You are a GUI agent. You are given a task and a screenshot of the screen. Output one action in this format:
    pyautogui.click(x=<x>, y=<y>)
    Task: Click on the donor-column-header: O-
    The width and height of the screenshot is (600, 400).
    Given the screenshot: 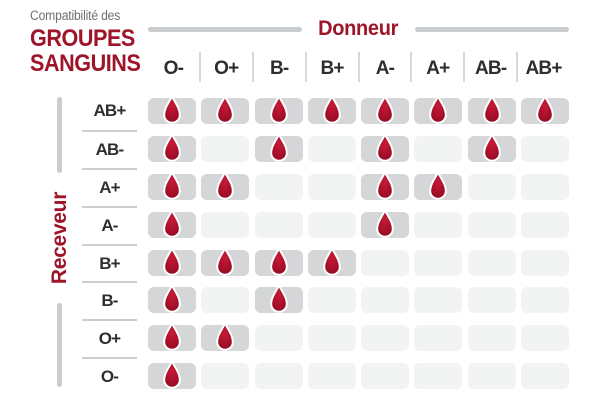 What is the action you would take?
    pyautogui.click(x=173, y=68)
    